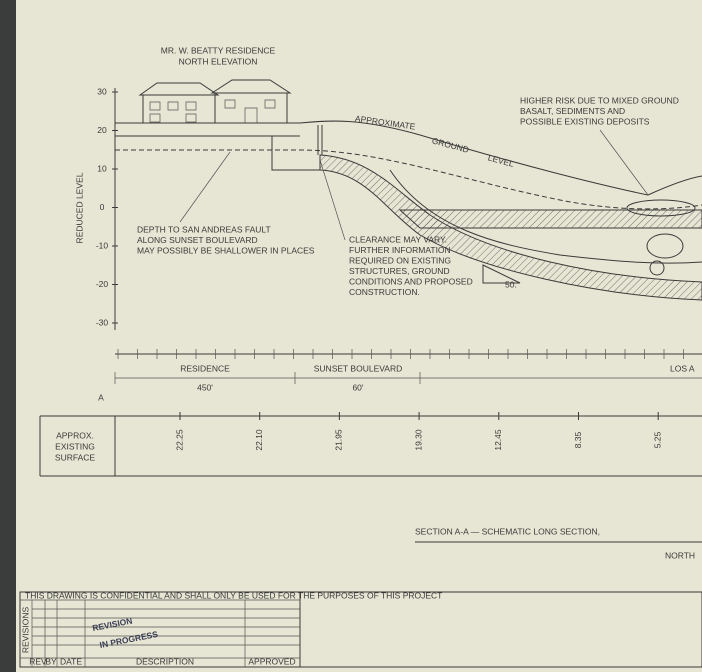 This screenshot has height=672, width=702. Describe the element at coordinates (511, 284) in the screenshot. I see `slope-label: 50.` at that location.